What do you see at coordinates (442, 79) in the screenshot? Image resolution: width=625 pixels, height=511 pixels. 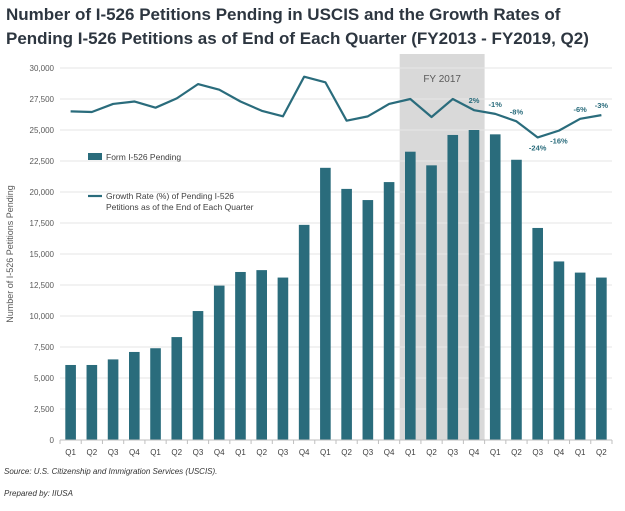 I see `fy2017-label: FY 2017` at bounding box center [442, 79].